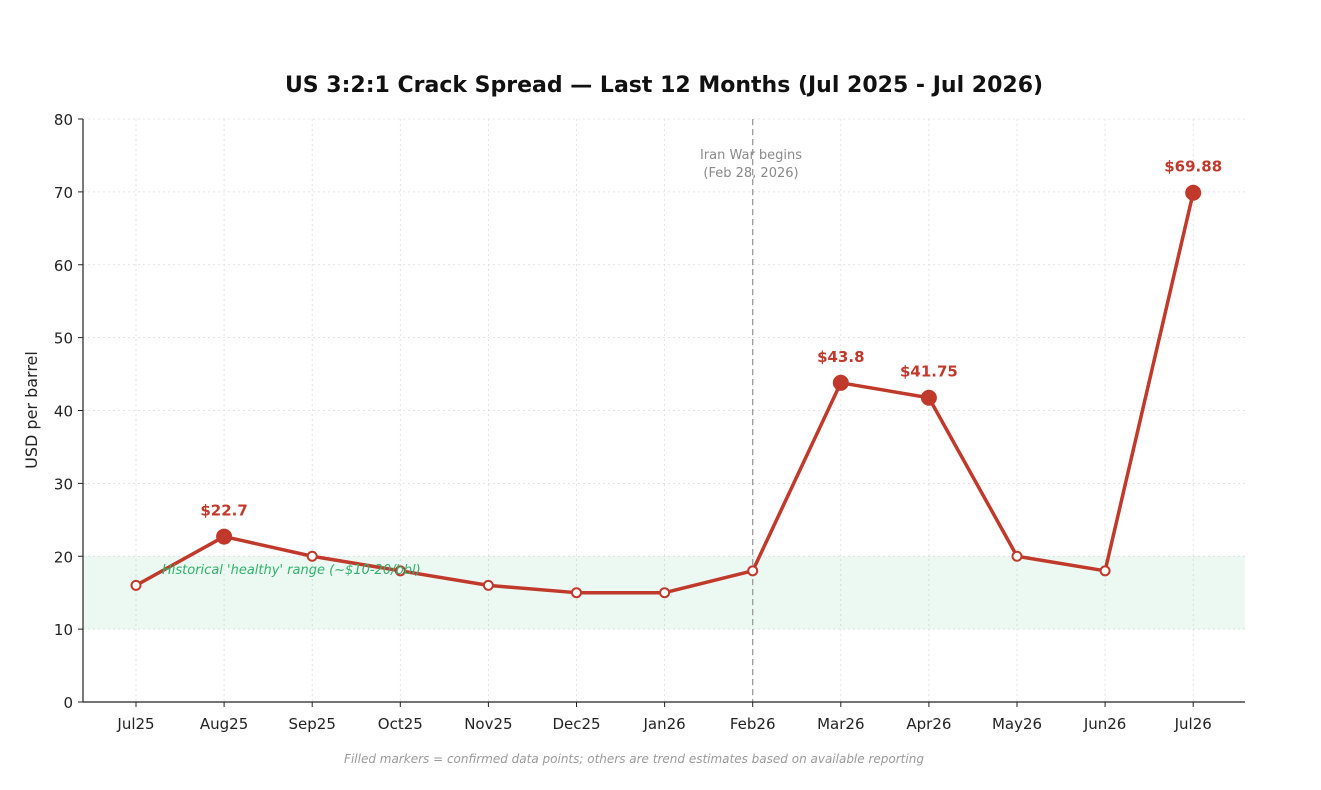 The height and width of the screenshot is (790, 1321). I want to click on x-tick-label: Jan26, so click(663, 724).